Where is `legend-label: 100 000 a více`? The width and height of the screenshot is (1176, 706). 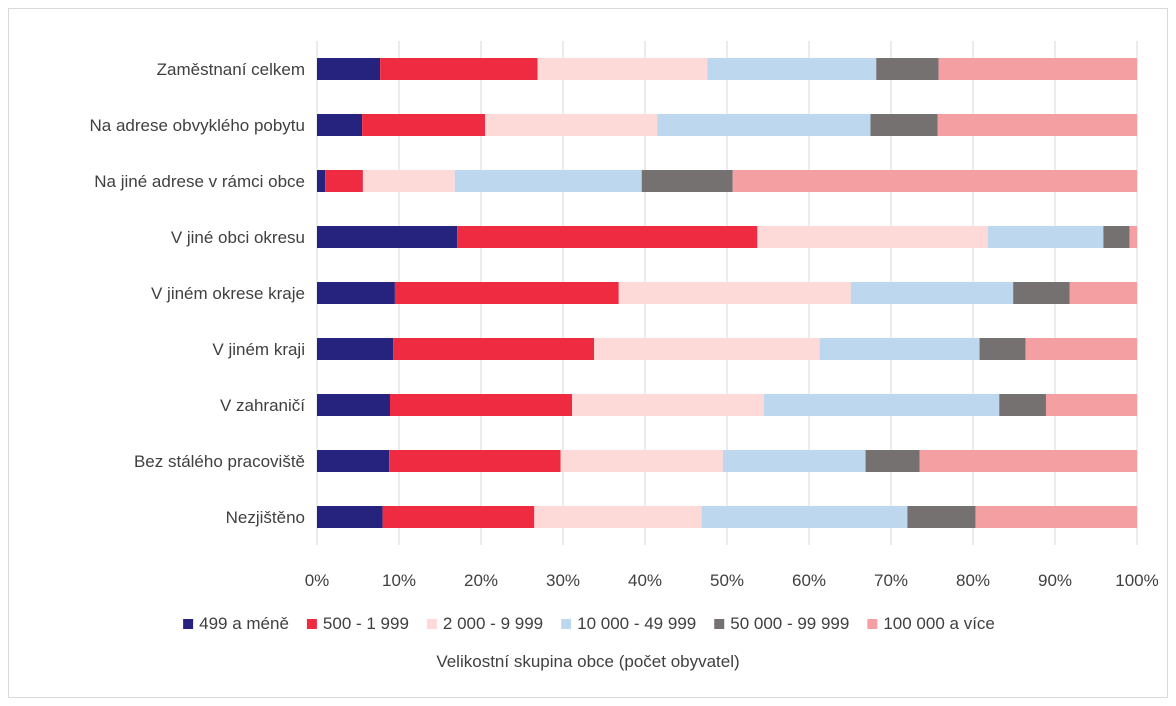 legend-label: 100 000 a více is located at coordinates (939, 623).